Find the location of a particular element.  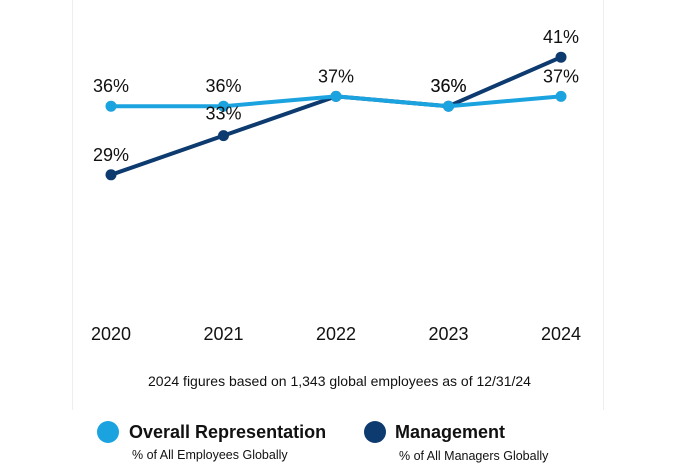

legend-subtitle-overall: % of All Employees Globally is located at coordinates (210, 455).